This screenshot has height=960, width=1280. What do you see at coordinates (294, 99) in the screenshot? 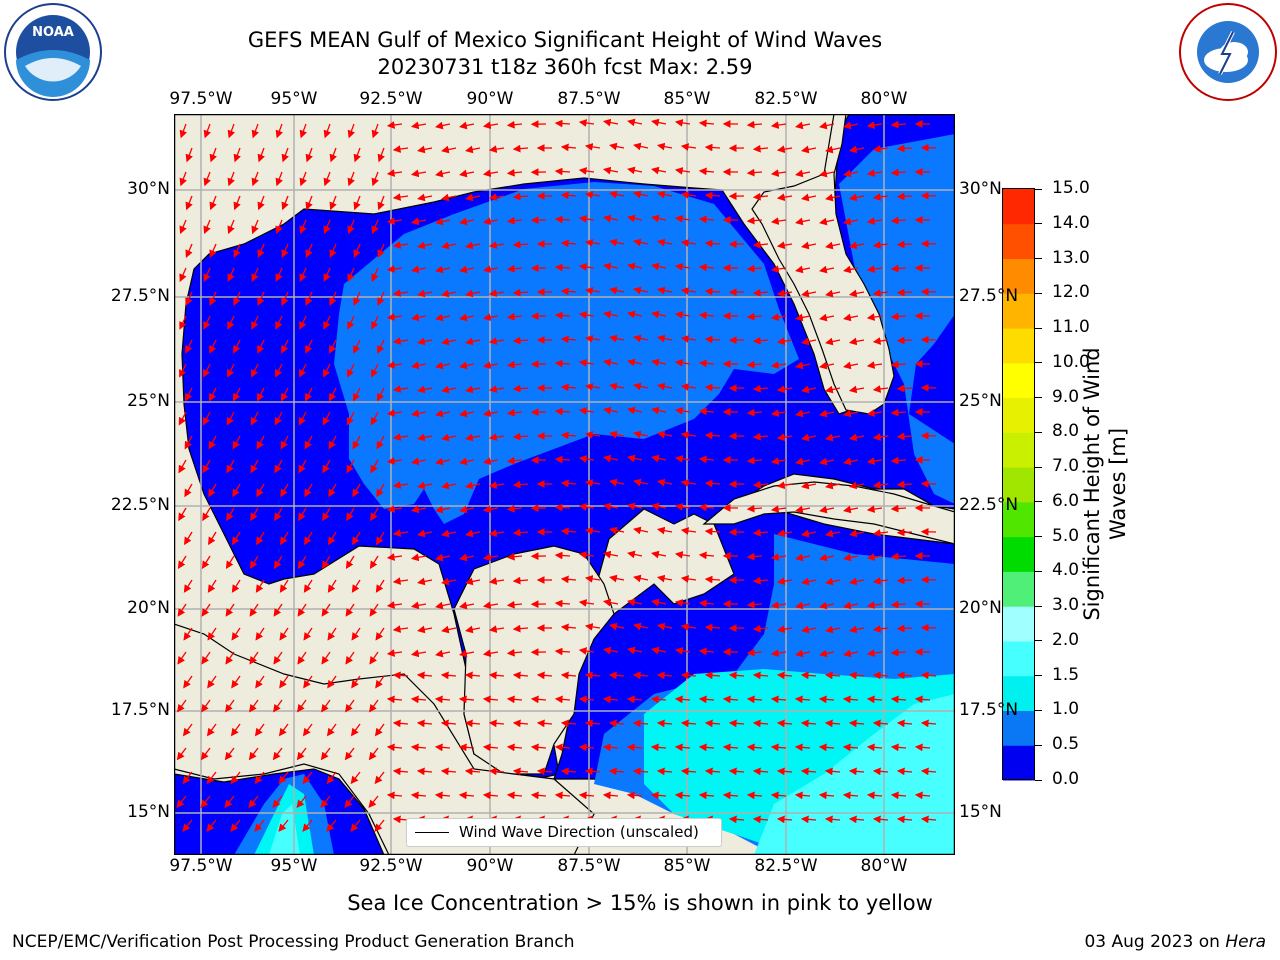
I see `lon-label-top: 95°W` at bounding box center [294, 99].